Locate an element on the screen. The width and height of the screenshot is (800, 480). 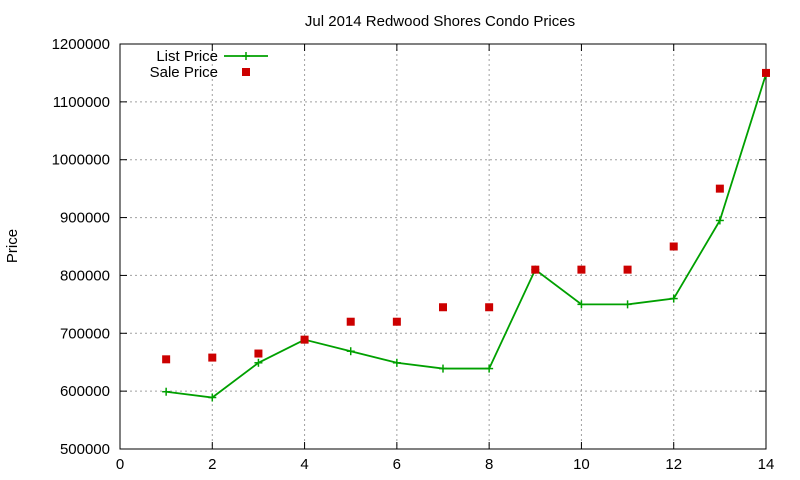
legend-label: Sale Price is located at coordinates (184, 72).